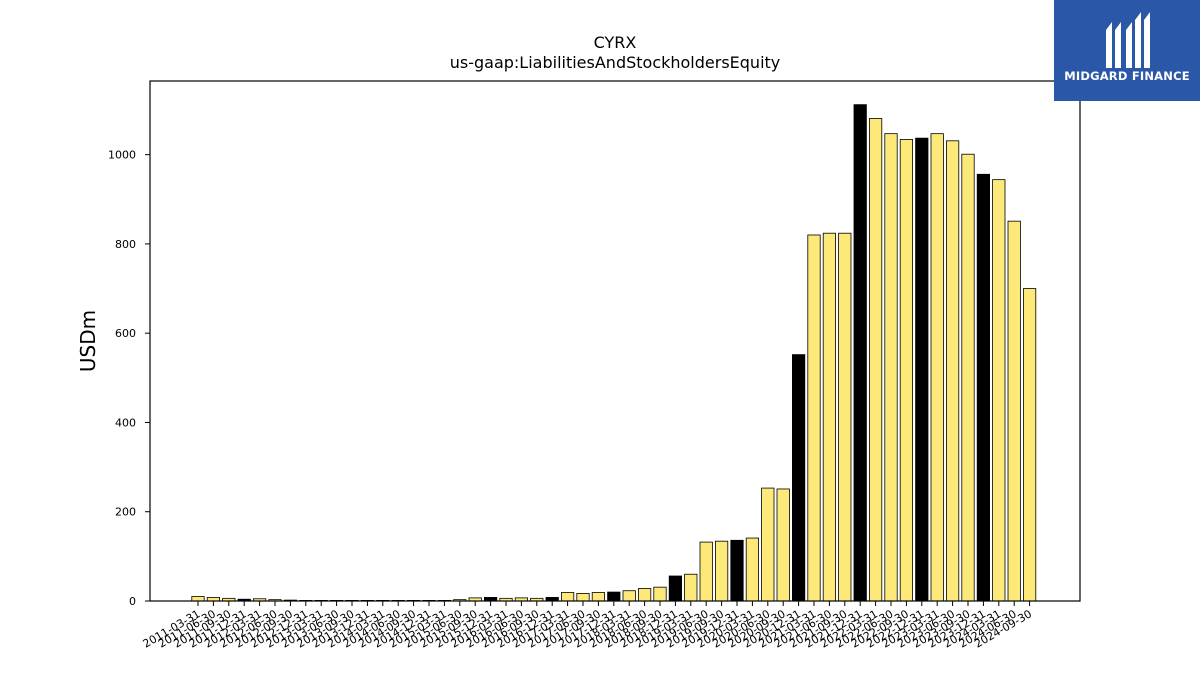  Describe the element at coordinates (615, 62) in the screenshot. I see `chart-subtitle: us-gaap:LiabilitiesAndStockholdersEquity` at that location.